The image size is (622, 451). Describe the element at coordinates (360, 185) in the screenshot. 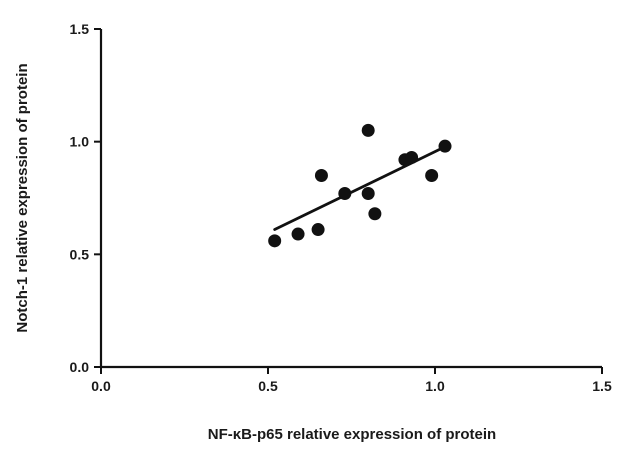

I see `points-layer` at that location.